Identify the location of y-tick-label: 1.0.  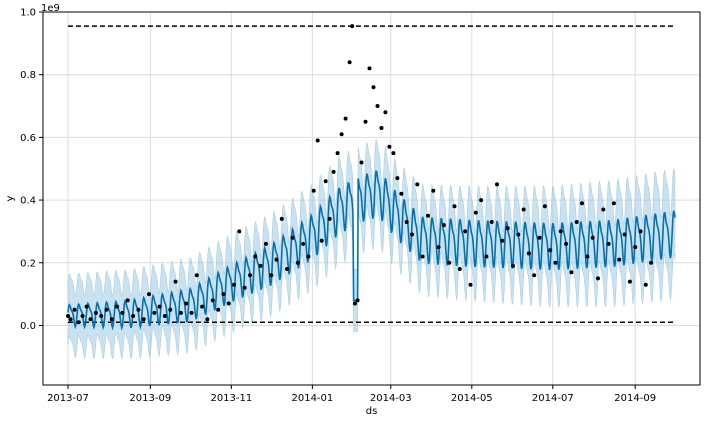
(28, 13).